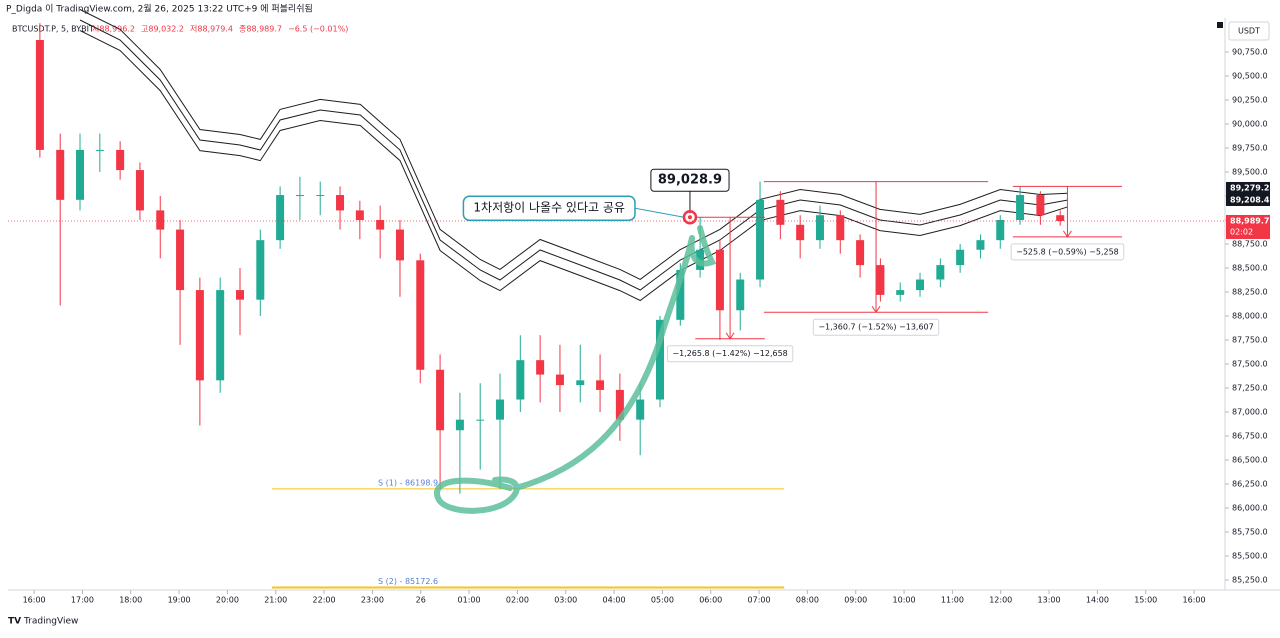 This screenshot has width=1280, height=638. I want to click on hand-arrow, so click(604, 363).